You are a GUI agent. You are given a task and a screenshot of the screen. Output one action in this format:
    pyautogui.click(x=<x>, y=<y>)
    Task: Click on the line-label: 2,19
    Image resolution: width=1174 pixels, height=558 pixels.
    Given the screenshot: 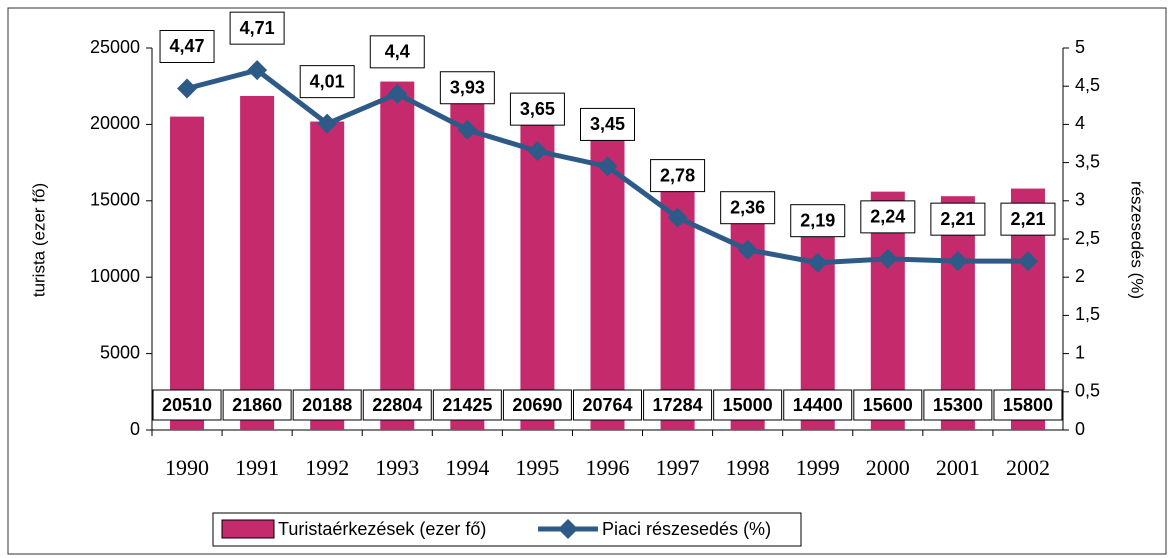 What is the action you would take?
    pyautogui.click(x=817, y=220)
    